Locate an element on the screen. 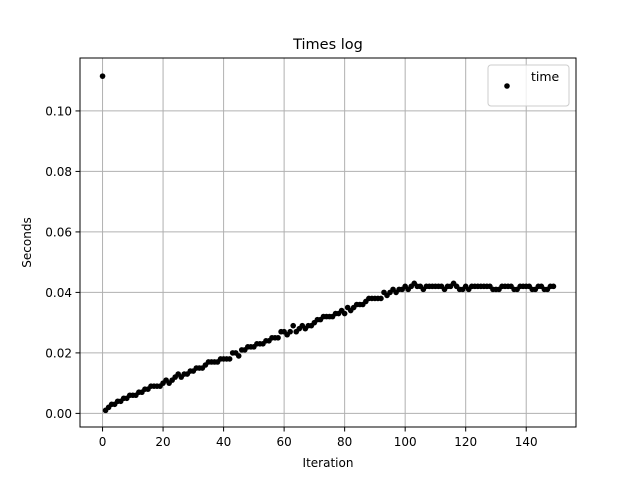  x-tick-label: 120 is located at coordinates (465, 442).